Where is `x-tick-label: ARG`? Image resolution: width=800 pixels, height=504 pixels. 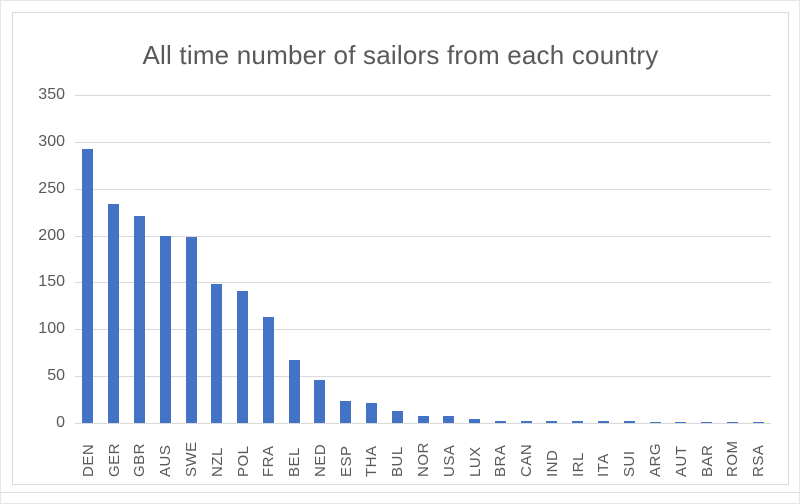
x-tick-label: ARG is located at coordinates (655, 459).